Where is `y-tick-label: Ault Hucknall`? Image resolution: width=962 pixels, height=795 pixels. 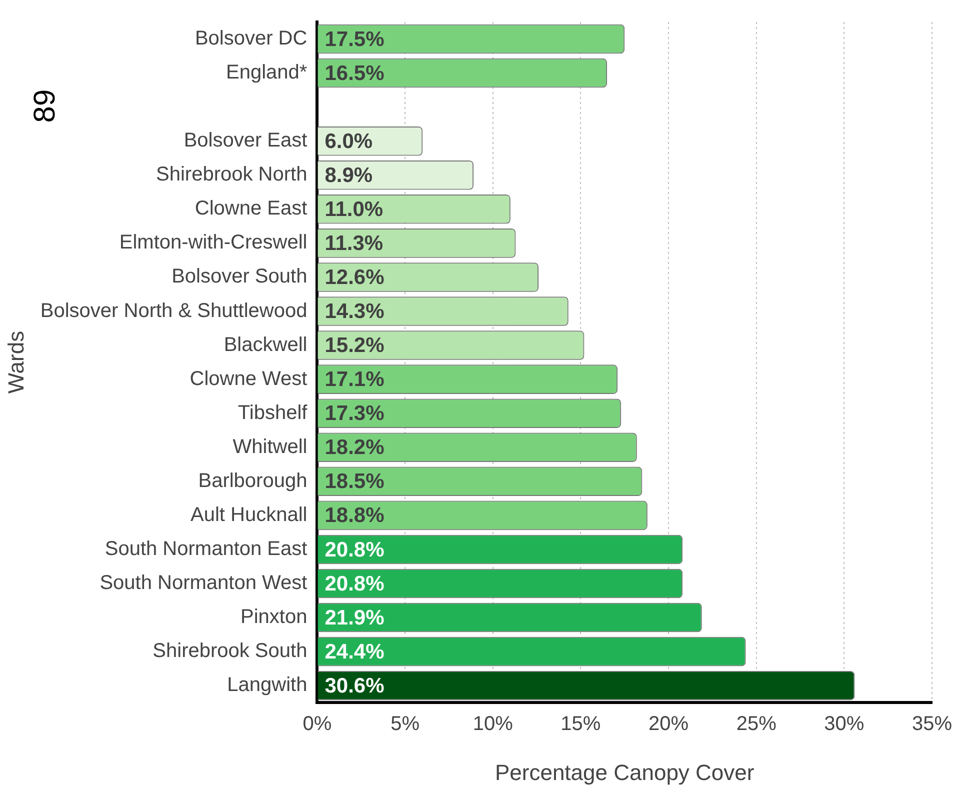 y-tick-label: Ault Hucknall is located at coordinates (249, 515).